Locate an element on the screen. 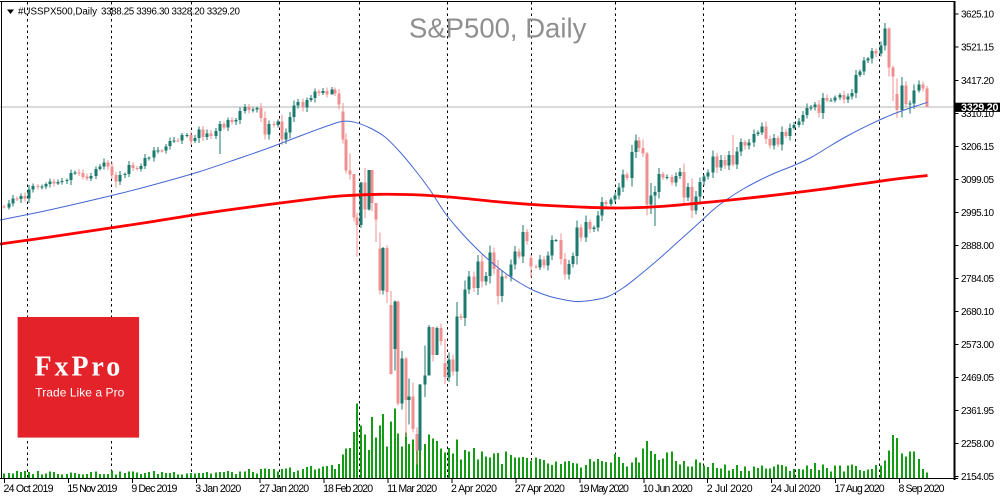 Image resolution: width=1000 pixels, height=500 pixels. svg-text: 2361.95 is located at coordinates (977, 411).